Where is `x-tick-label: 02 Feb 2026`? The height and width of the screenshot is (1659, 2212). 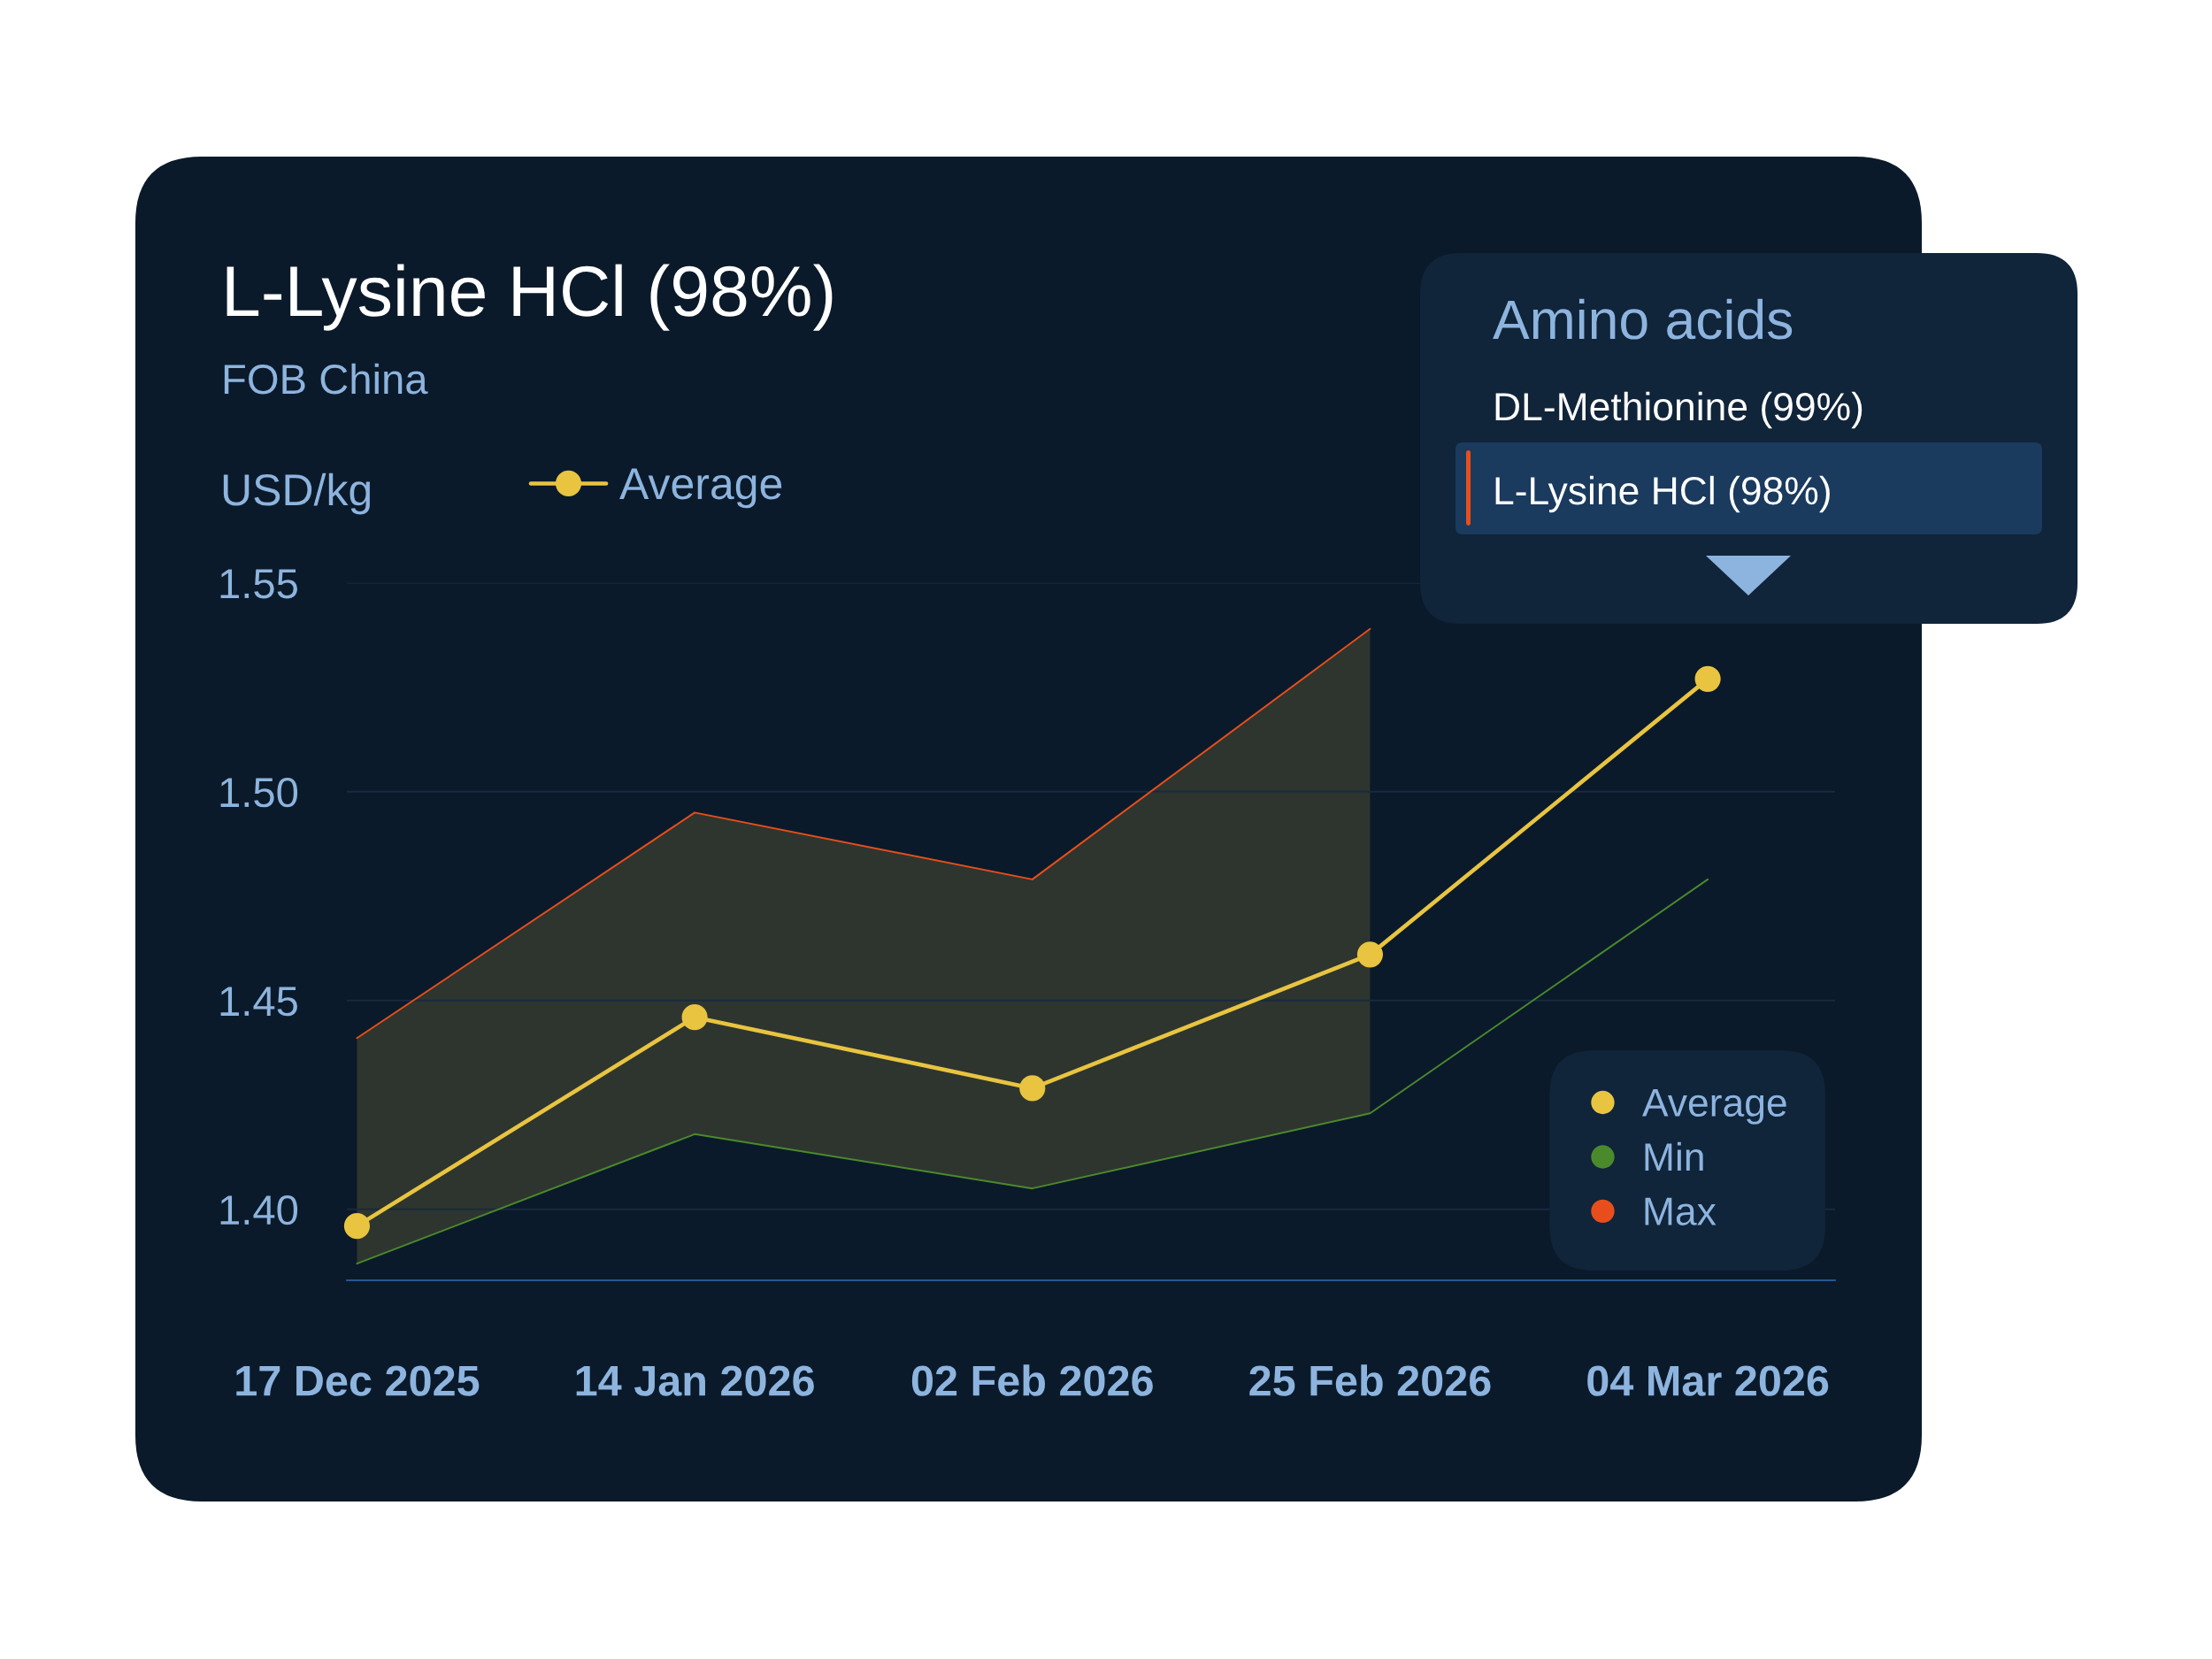 x-tick-label: 02 Feb 2026 is located at coordinates (1032, 1380).